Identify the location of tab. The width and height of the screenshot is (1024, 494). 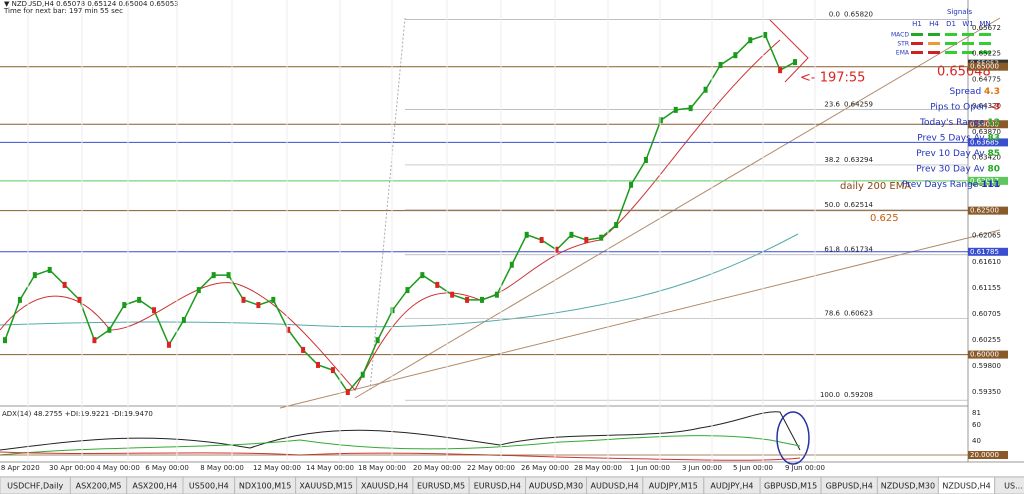
(1009, 485).